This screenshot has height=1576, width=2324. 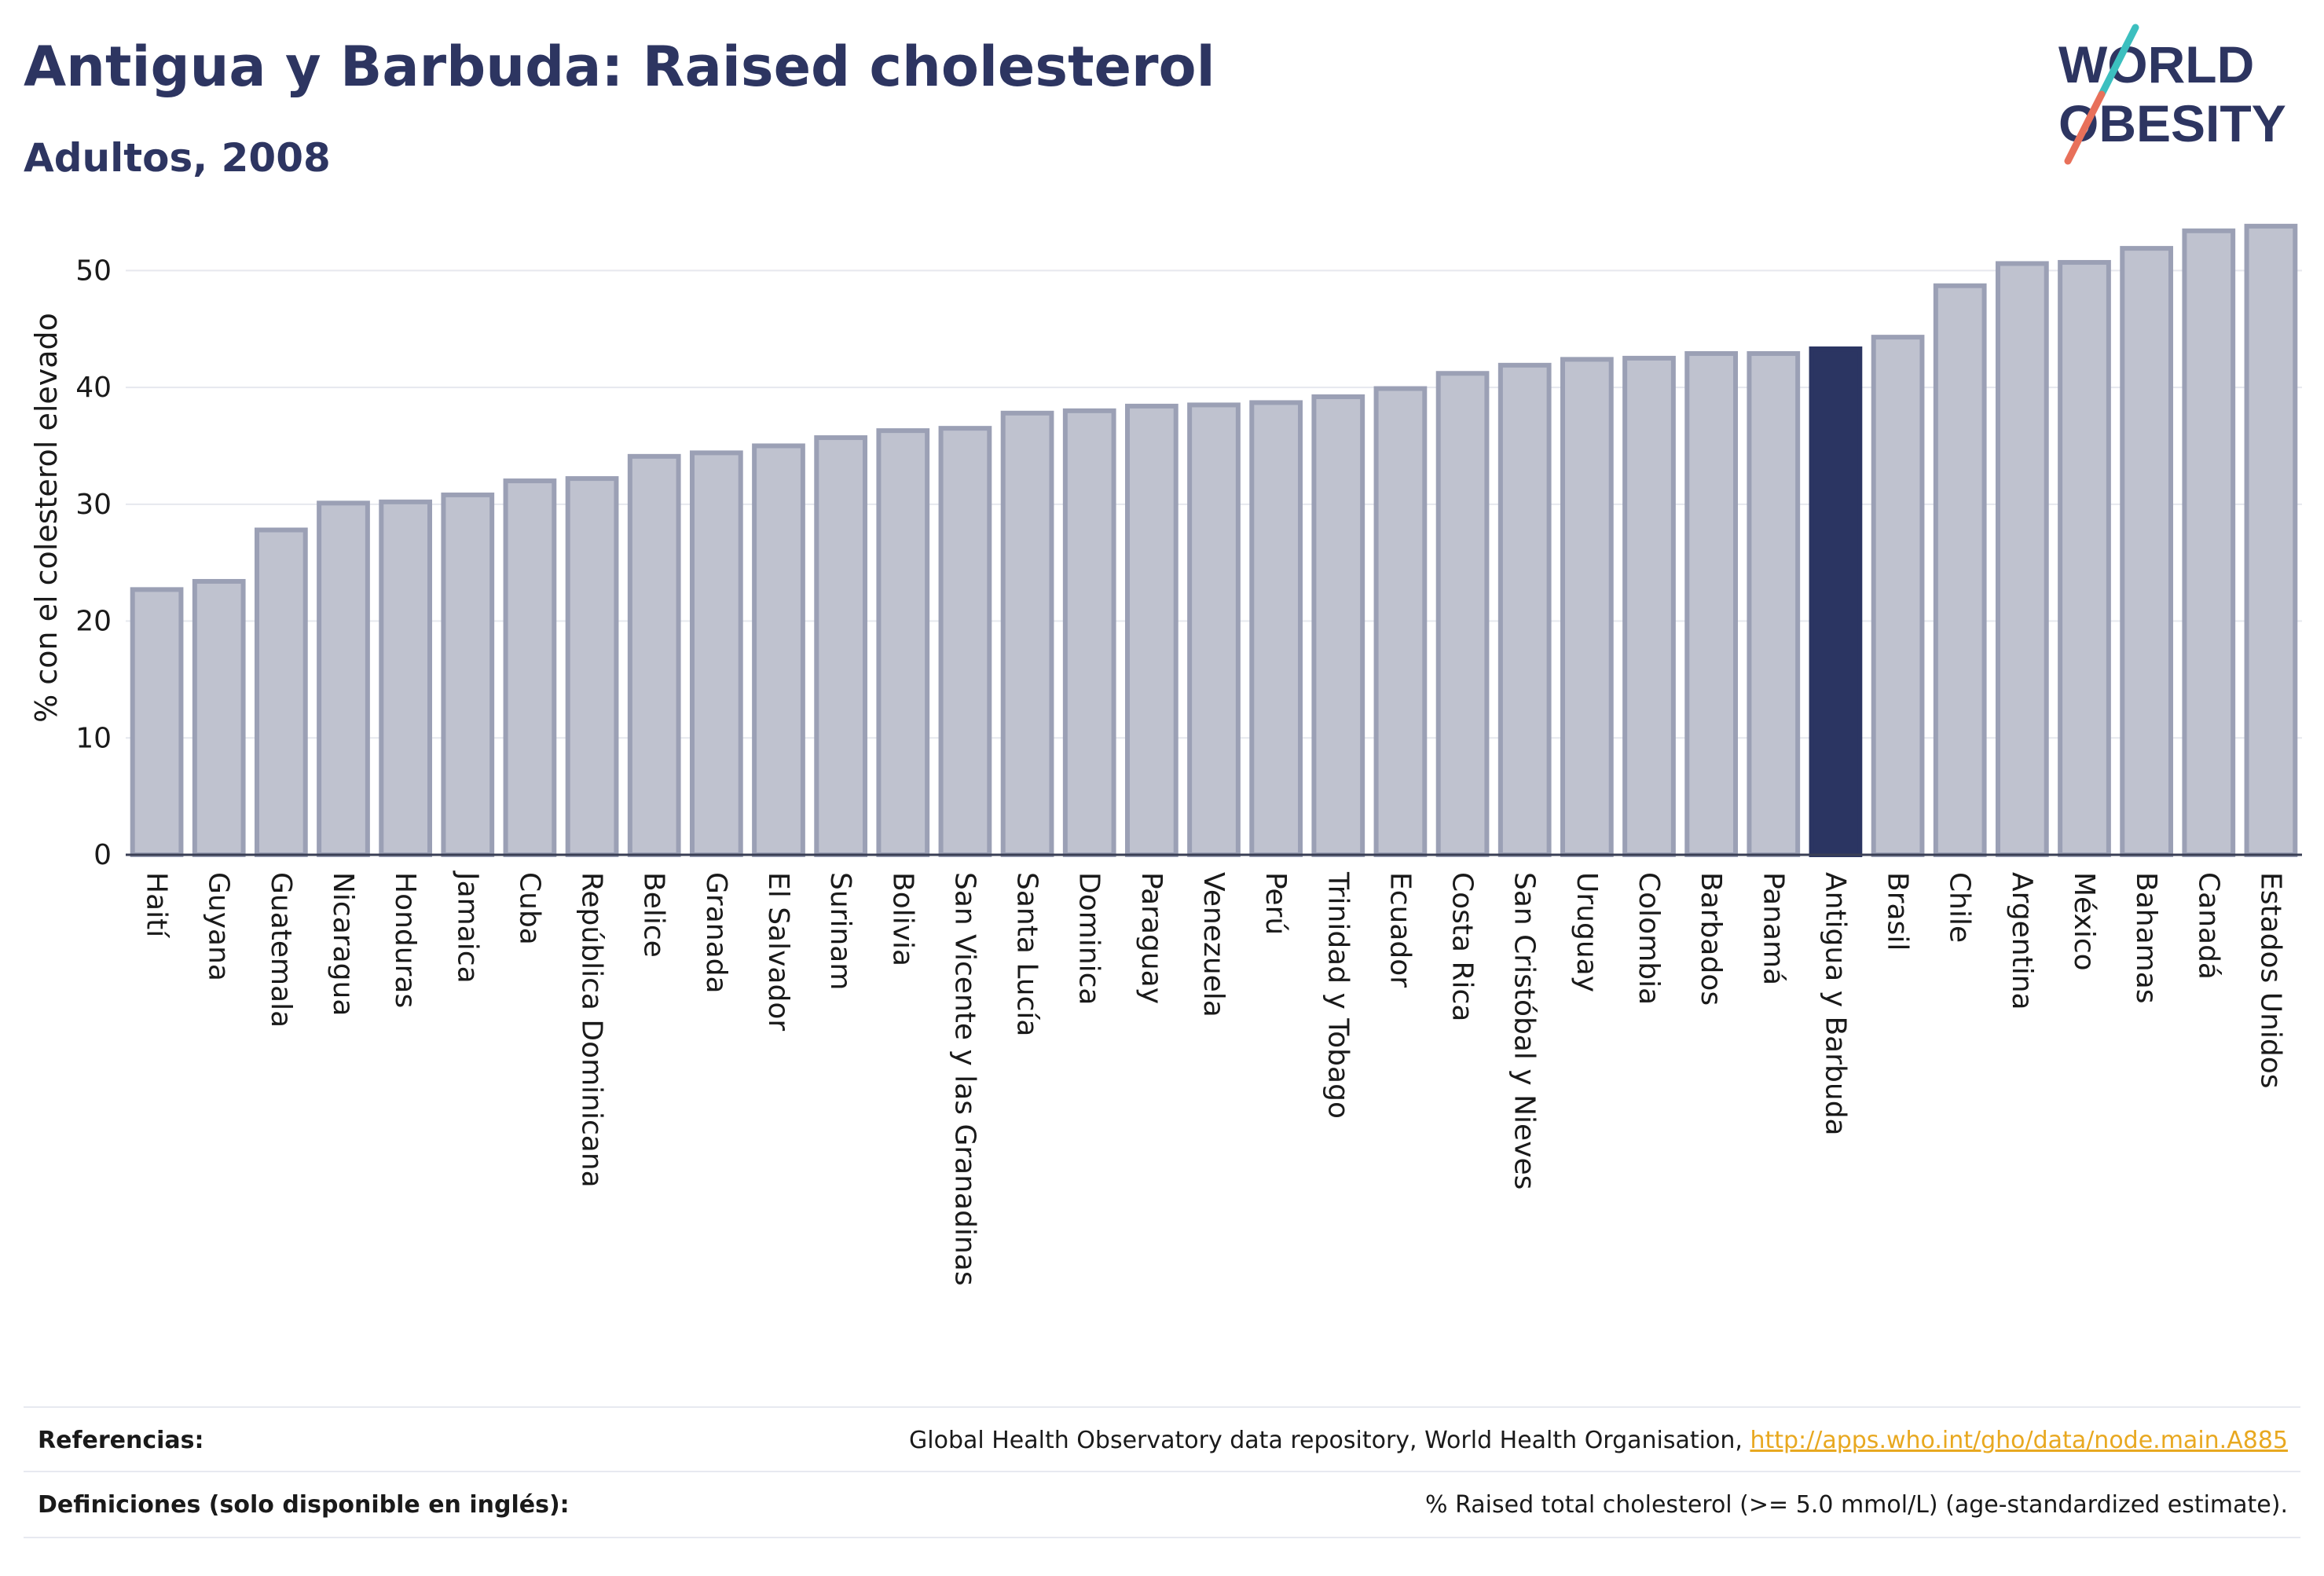 I want to click on x-tick-label: Bahamas, so click(x=2146, y=938).